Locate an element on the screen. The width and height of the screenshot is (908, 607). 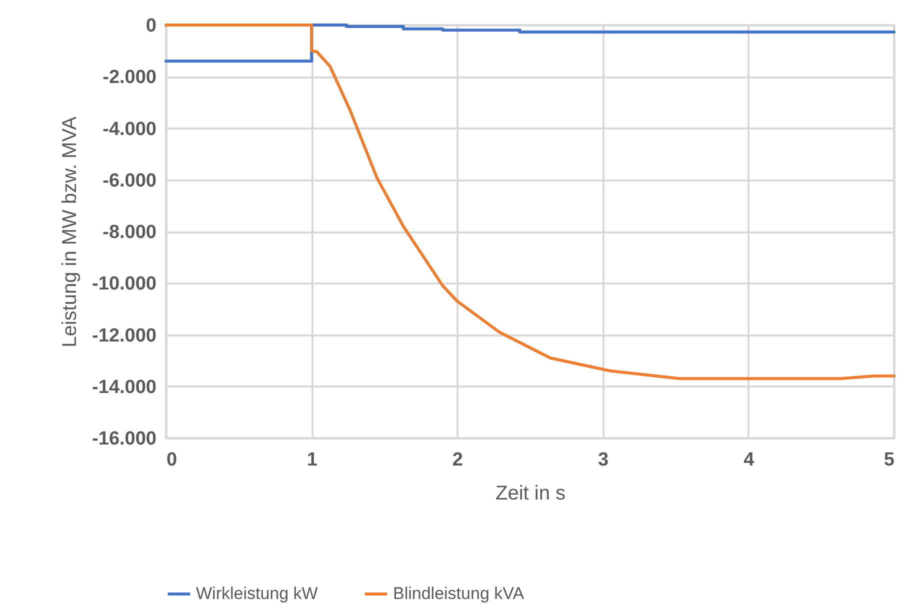
x-tick-label: 5 is located at coordinates (889, 460).